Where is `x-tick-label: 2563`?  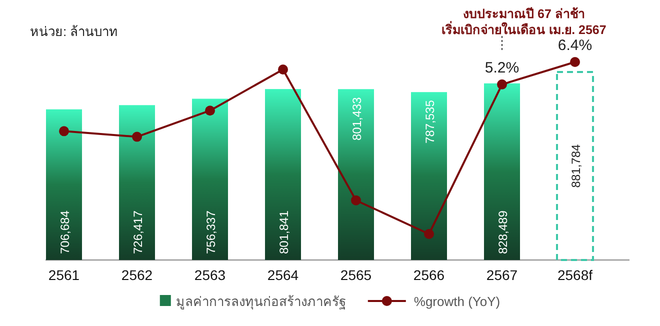
x-tick-label: 2563 is located at coordinates (210, 275).